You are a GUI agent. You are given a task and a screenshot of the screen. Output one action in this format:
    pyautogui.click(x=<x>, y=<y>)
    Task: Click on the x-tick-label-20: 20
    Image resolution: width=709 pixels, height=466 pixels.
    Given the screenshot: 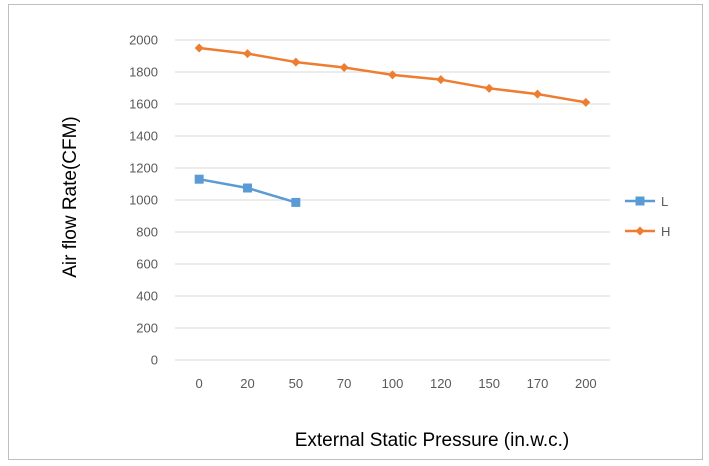 What is the action you would take?
    pyautogui.click(x=247, y=383)
    